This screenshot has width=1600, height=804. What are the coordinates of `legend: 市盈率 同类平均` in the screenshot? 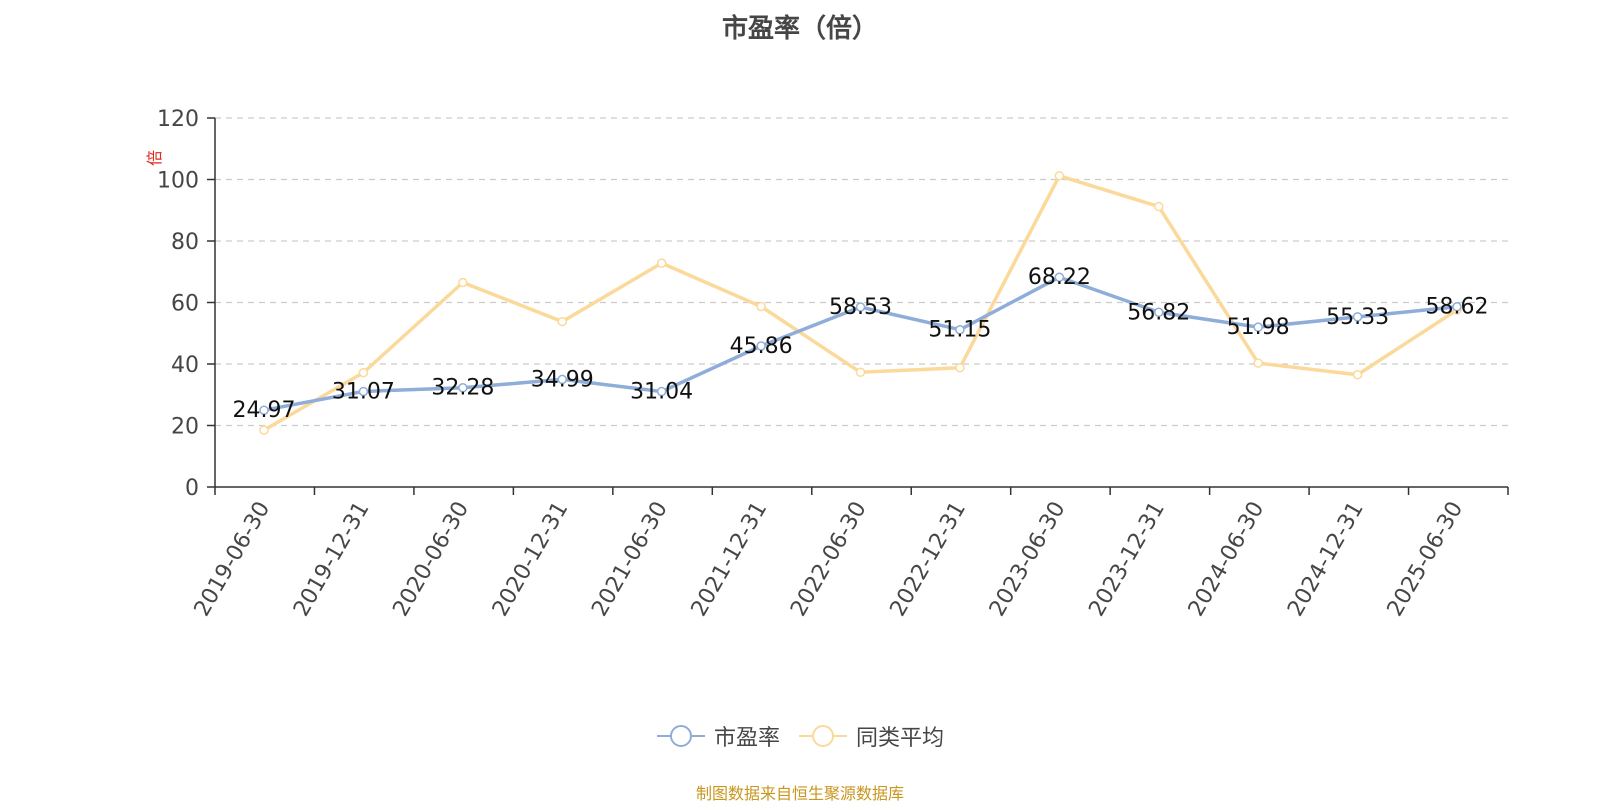 It's located at (800, 736).